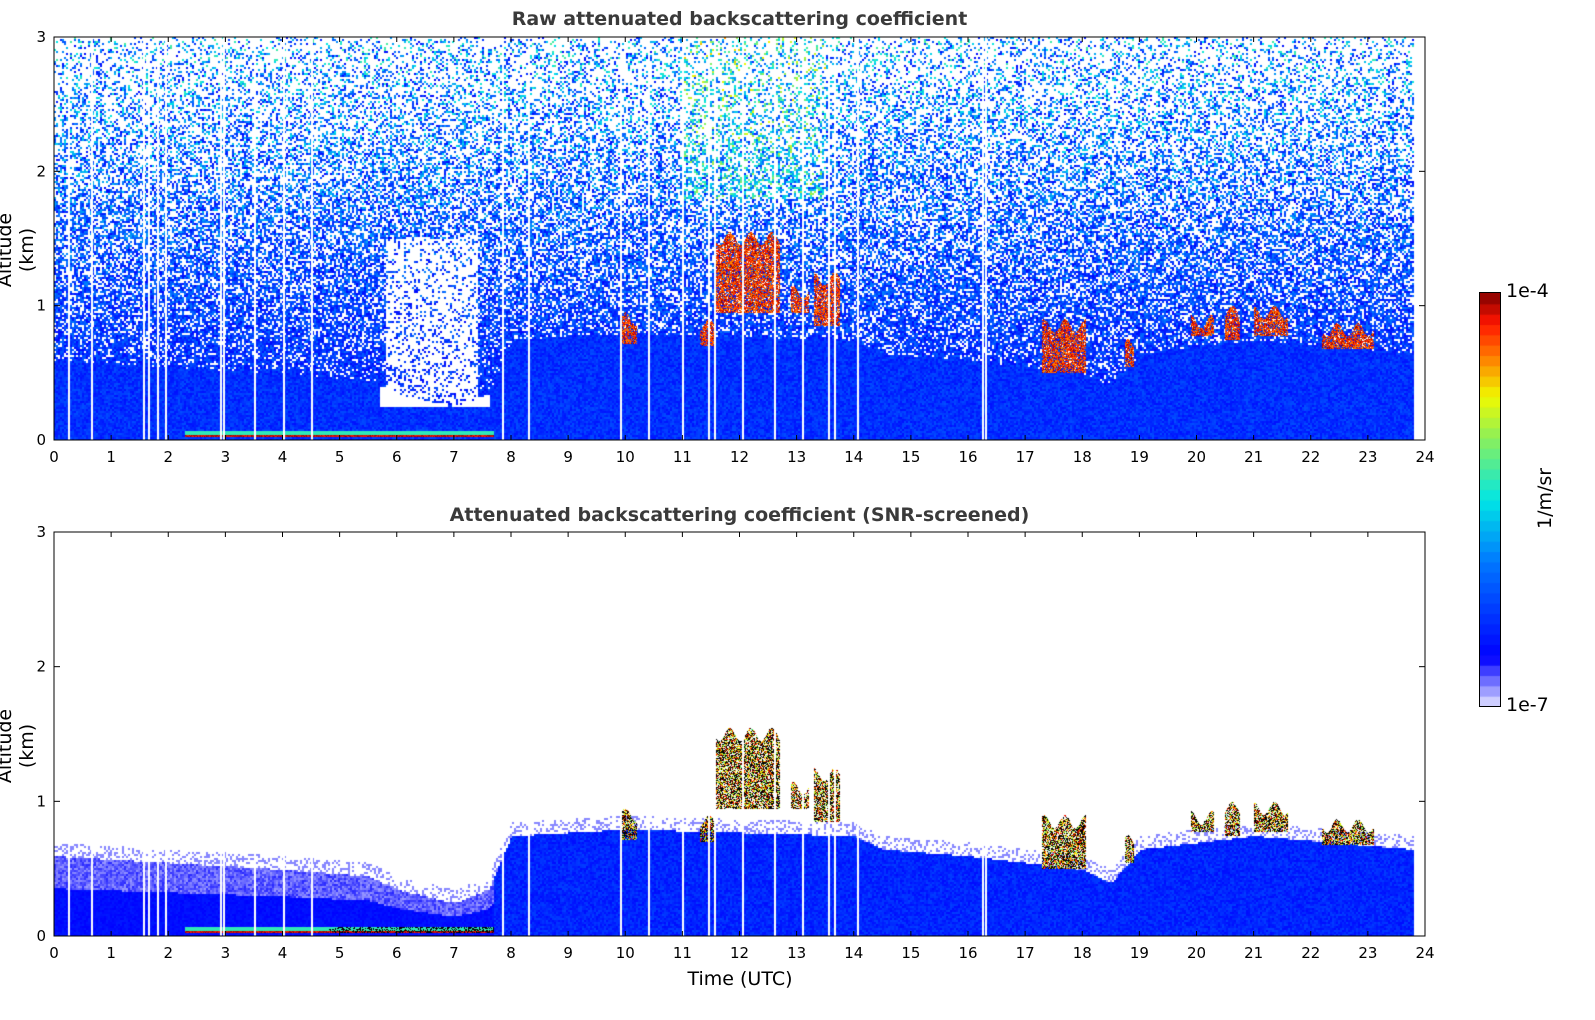  Describe the element at coordinates (1490, 499) in the screenshot. I see `colorbar` at that location.